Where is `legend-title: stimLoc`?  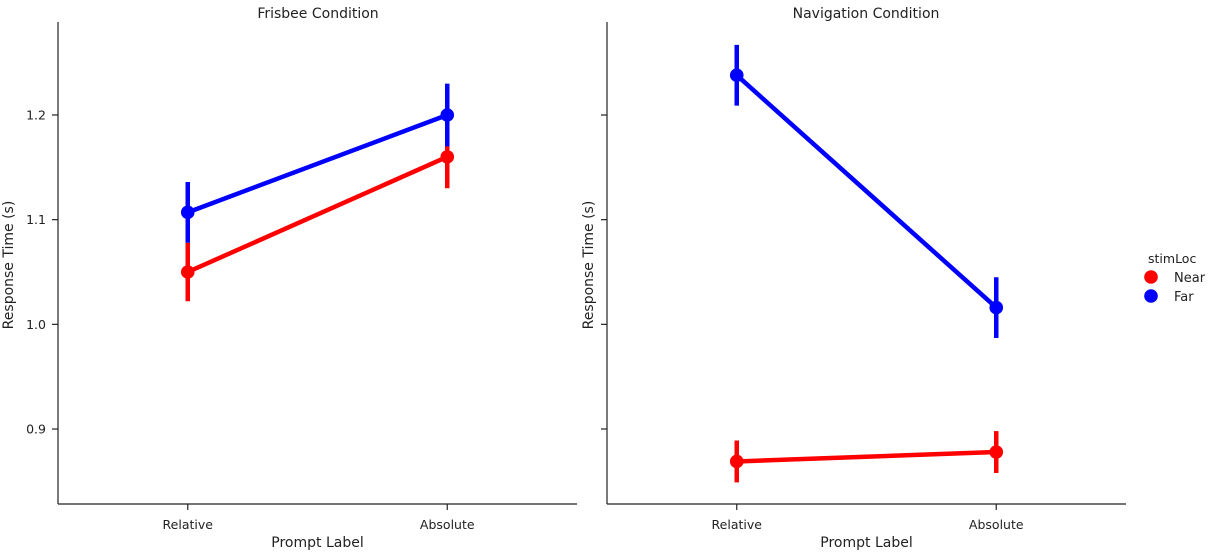 legend-title: stimLoc is located at coordinates (1172, 258).